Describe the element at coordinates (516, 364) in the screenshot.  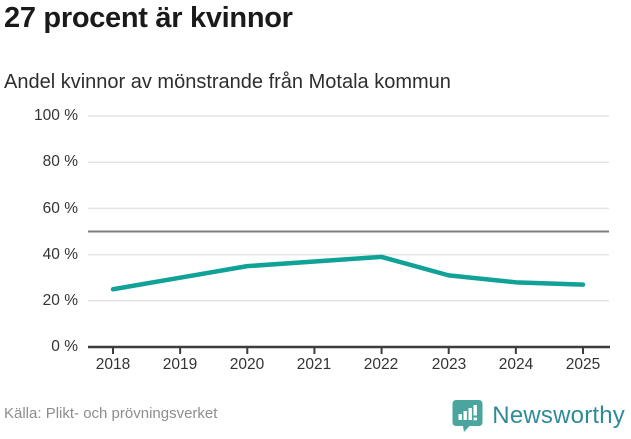
I see `x-axis-label: 2024` at that location.